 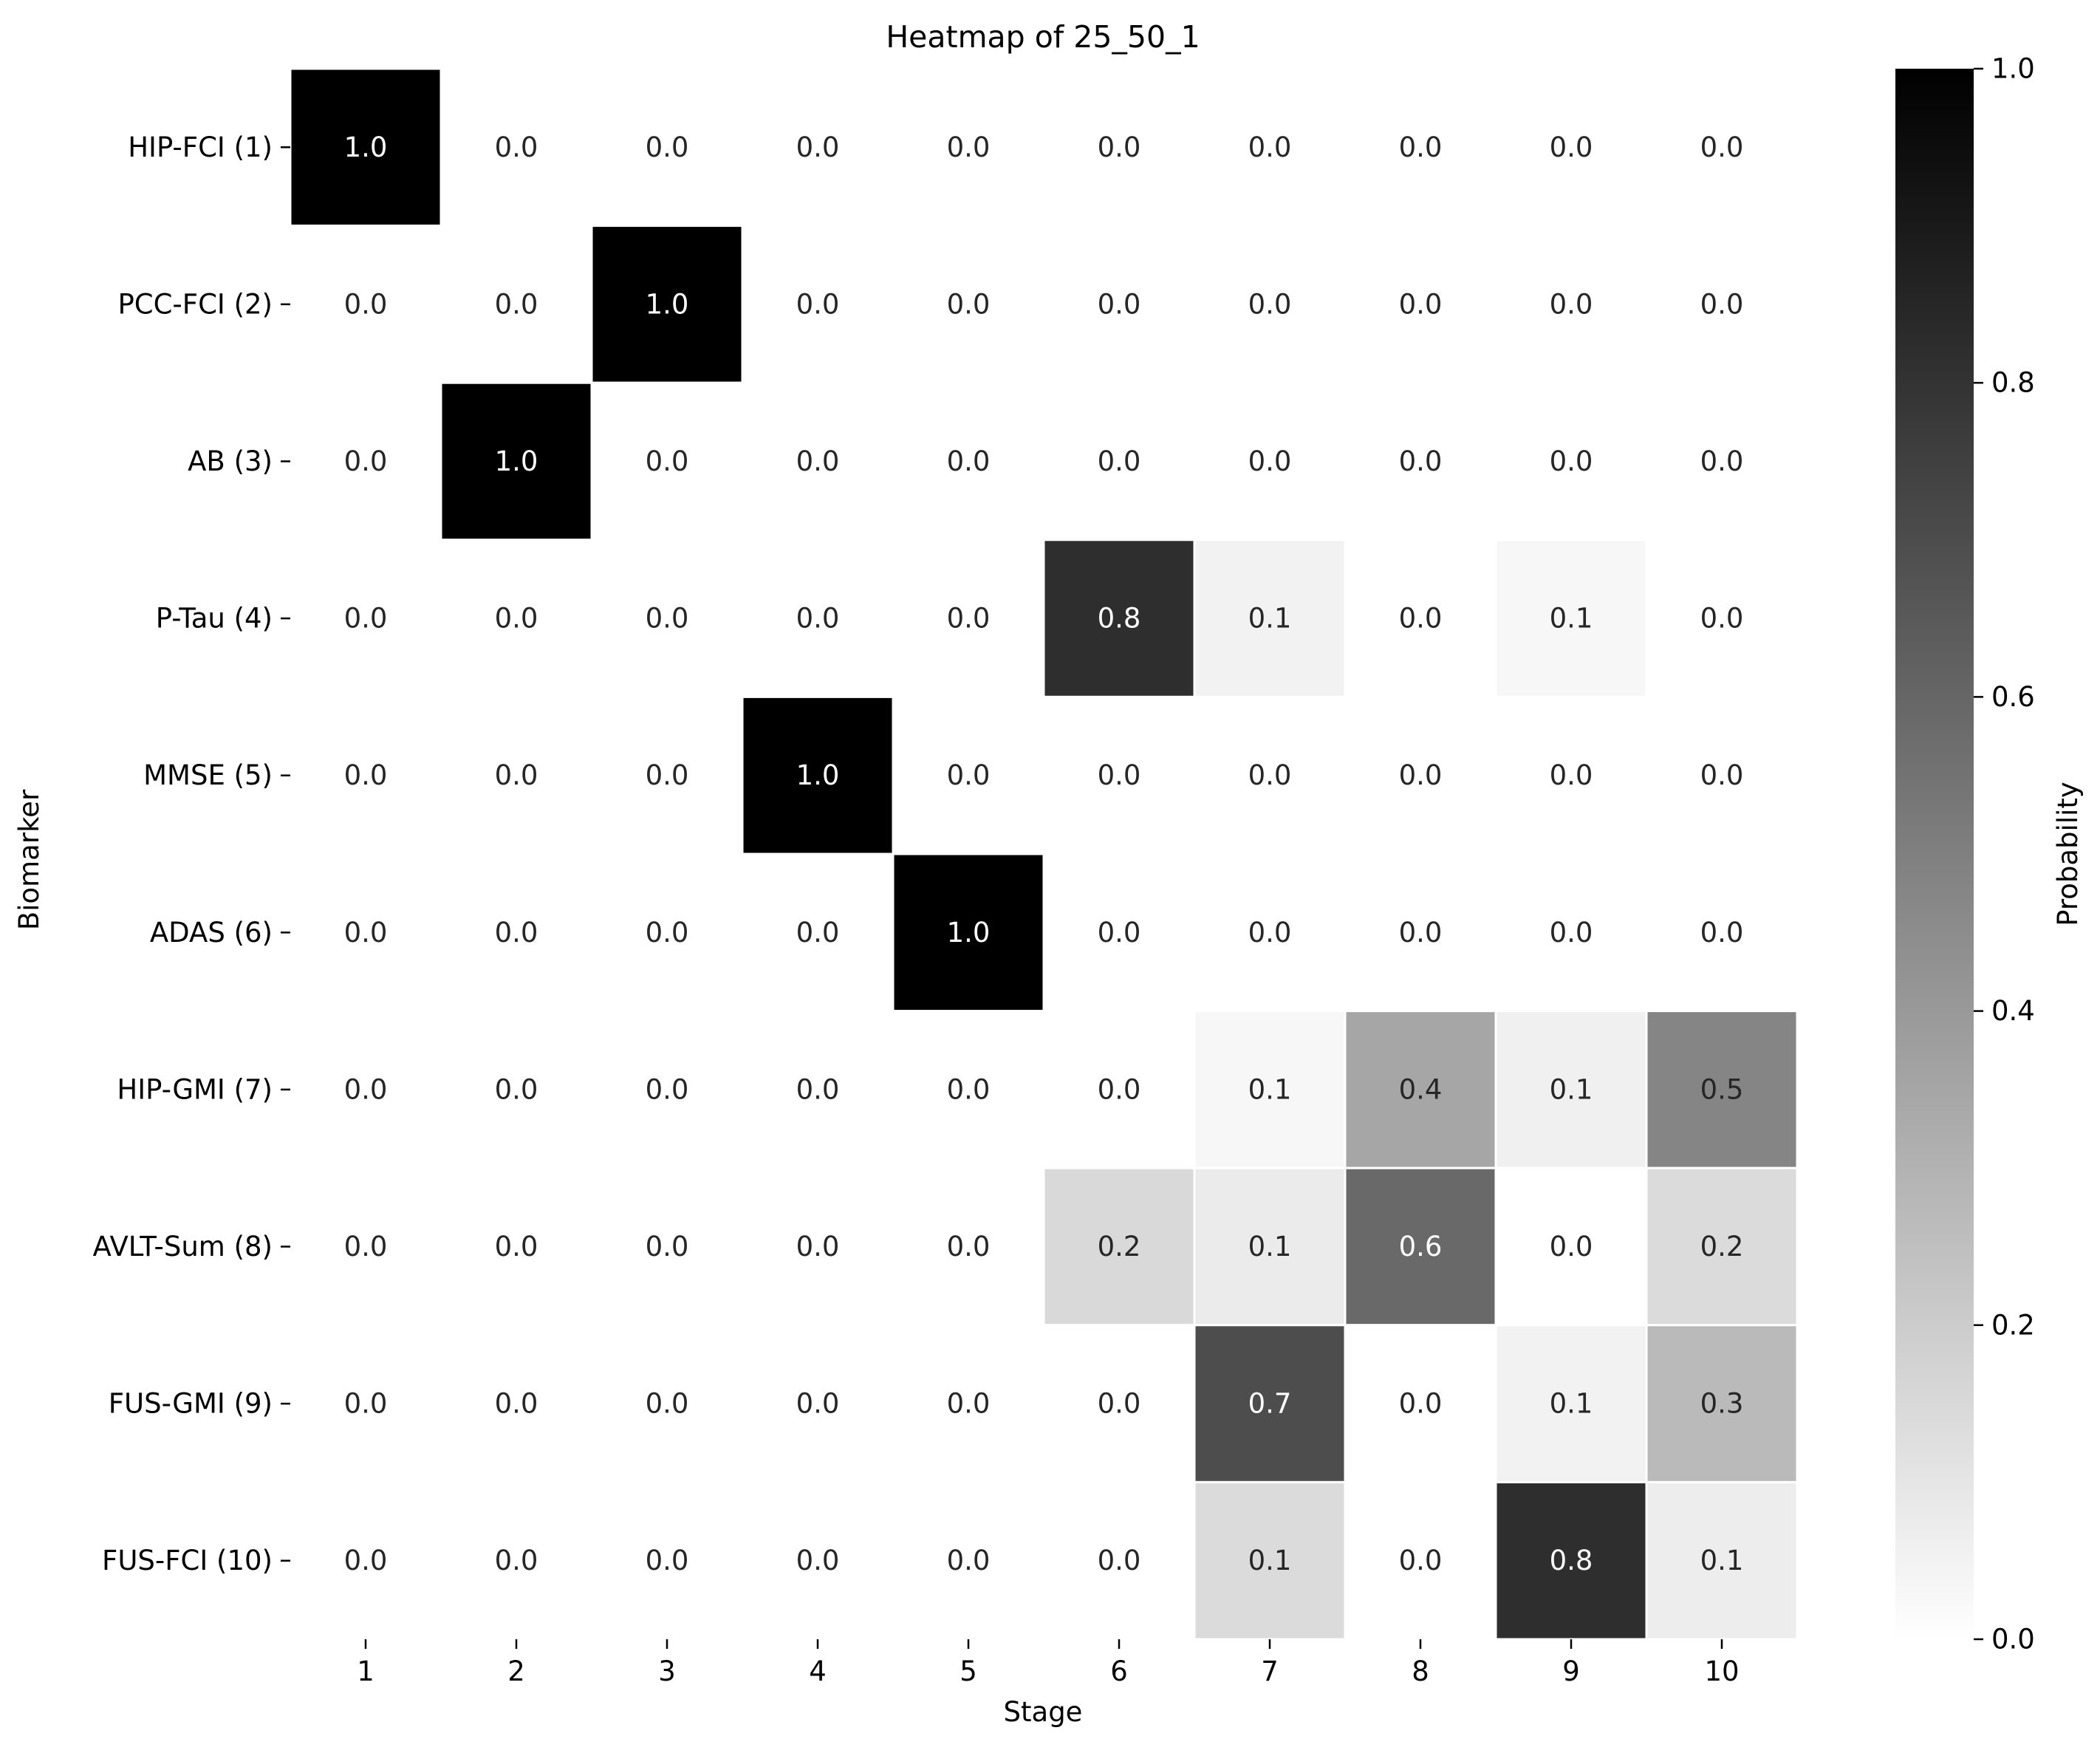 What do you see at coordinates (1571, 618) in the screenshot?
I see `heatmap-cell-r4-c9` at bounding box center [1571, 618].